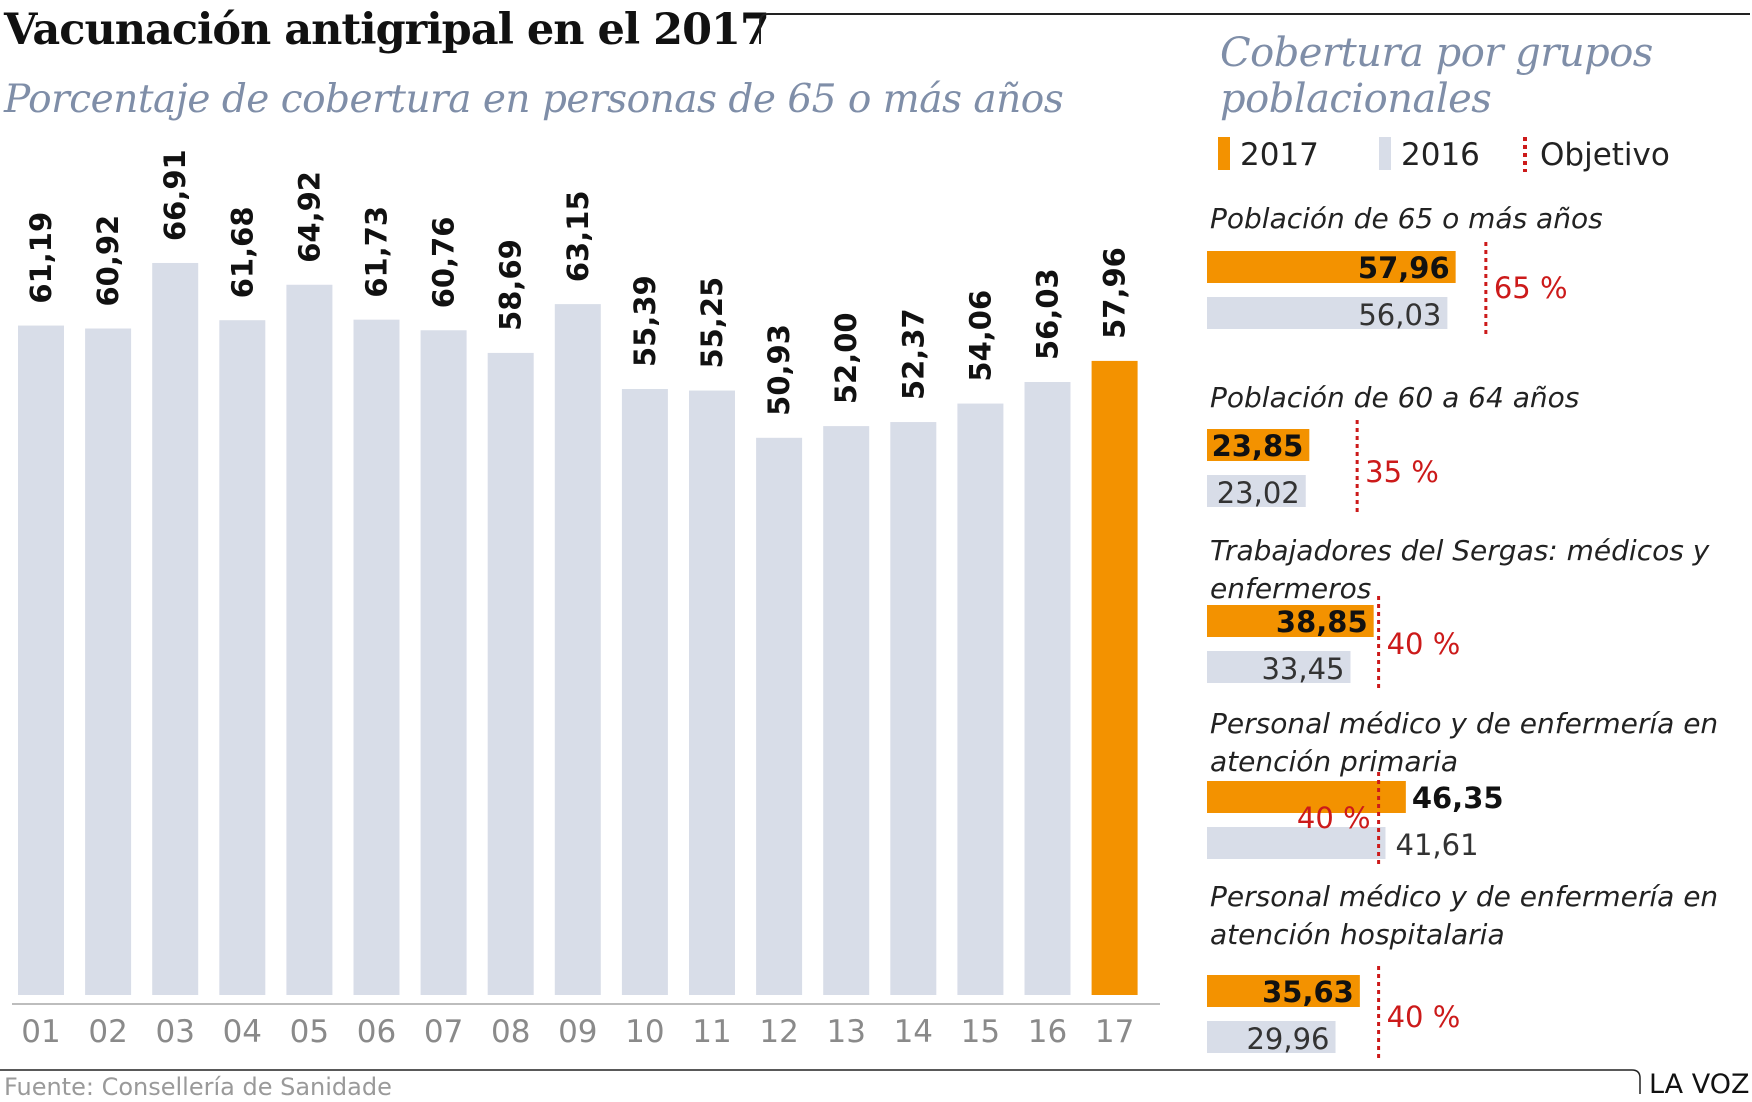  Describe the element at coordinates (175, 195) in the screenshot. I see `bar-value-label-03: 66,91` at that location.